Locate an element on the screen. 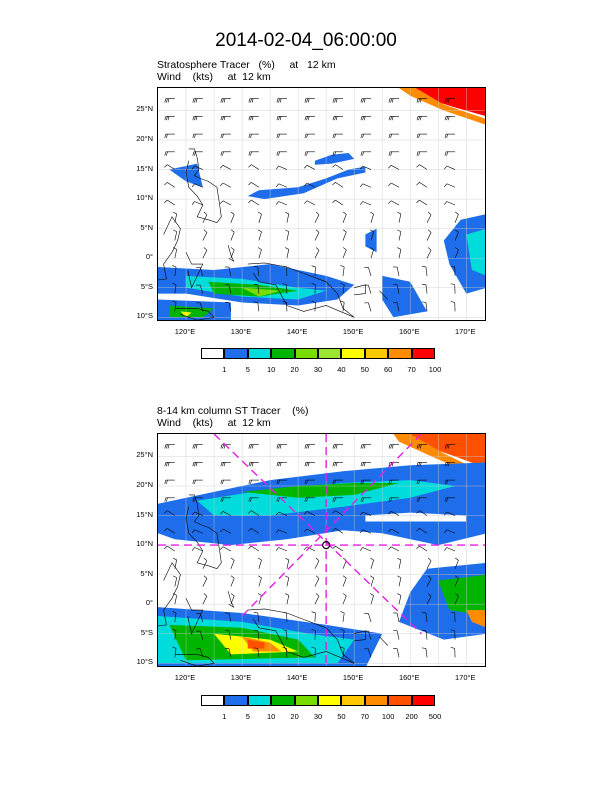 The image size is (612, 792). colorbar-label: 10 is located at coordinates (271, 369).